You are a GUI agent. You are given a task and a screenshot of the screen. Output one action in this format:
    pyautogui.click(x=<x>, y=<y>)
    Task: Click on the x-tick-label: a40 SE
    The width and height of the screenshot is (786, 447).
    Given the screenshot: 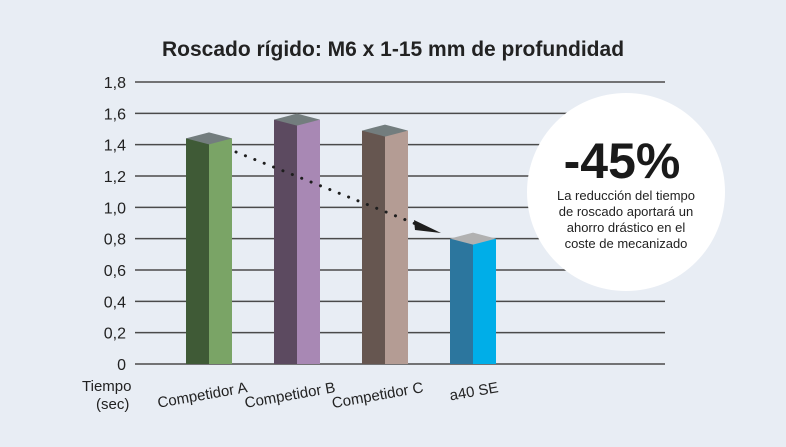 What is the action you would take?
    pyautogui.click(x=473, y=391)
    